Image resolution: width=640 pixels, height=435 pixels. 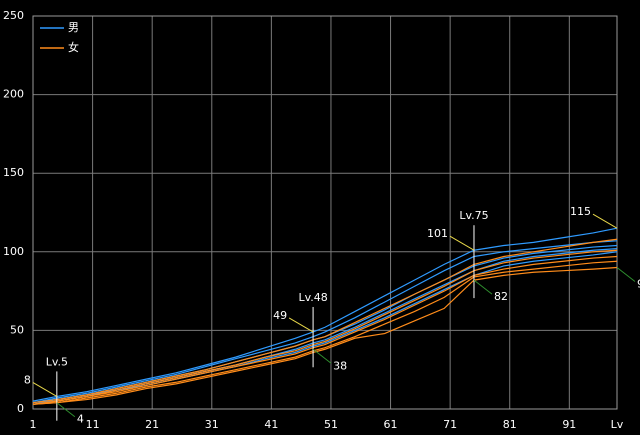 I want to click on y-tick-label: 200, so click(x=13, y=94).